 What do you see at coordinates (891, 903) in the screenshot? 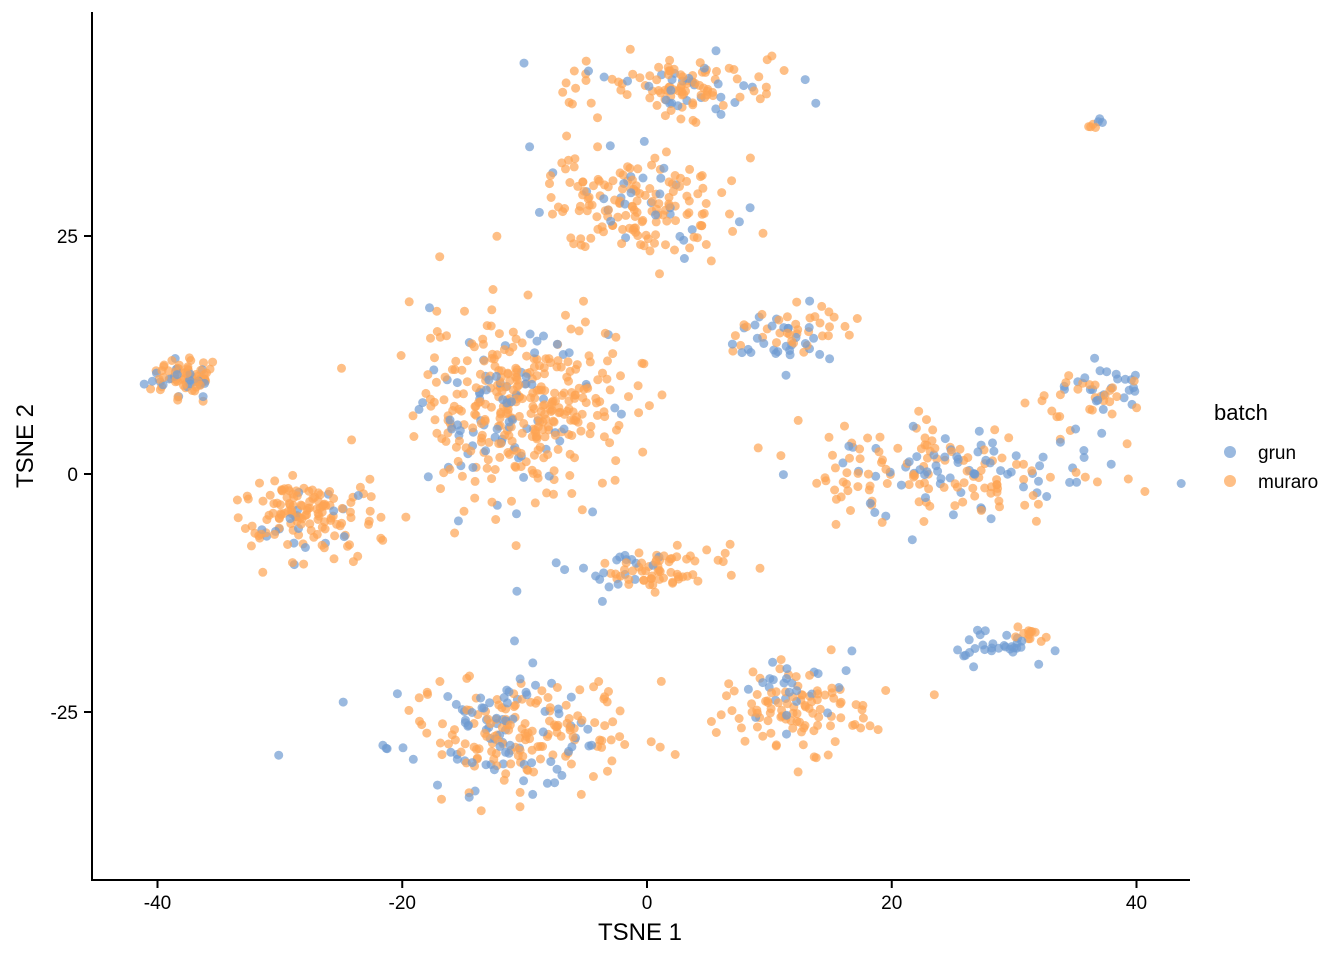
I see `x-tick-label: 20` at bounding box center [891, 903].